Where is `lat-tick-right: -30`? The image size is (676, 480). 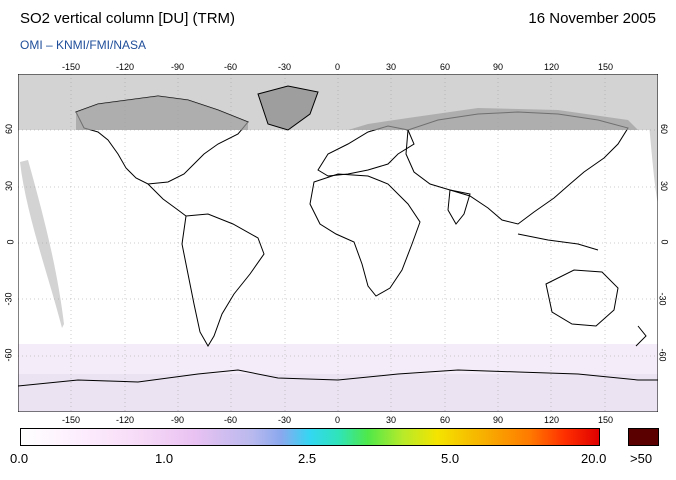
lat-tick-right: -30 is located at coordinates (662, 299).